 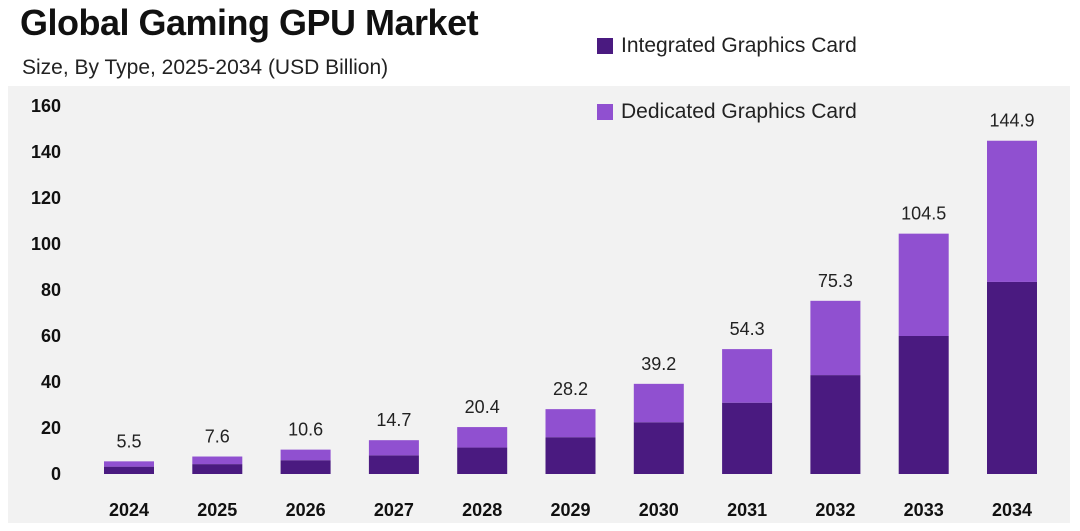 What do you see at coordinates (51, 382) in the screenshot?
I see `y-tick-label: 40` at bounding box center [51, 382].